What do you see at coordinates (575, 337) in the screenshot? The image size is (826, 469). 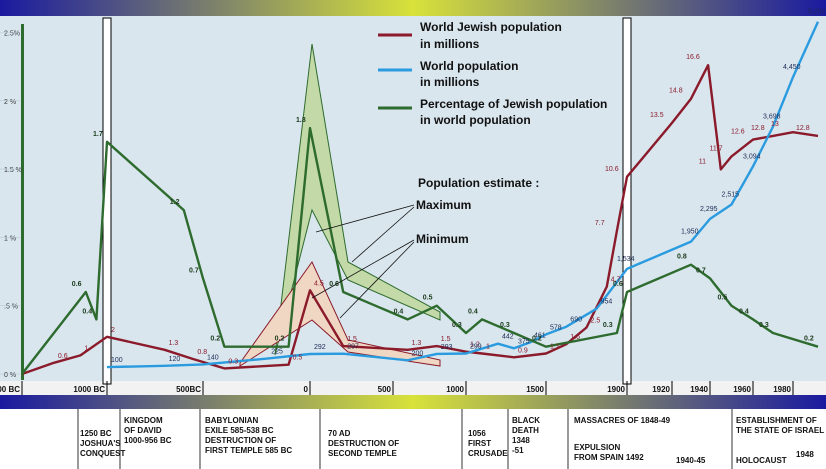 I see `data-label-jewish: 1.6` at bounding box center [575, 337].